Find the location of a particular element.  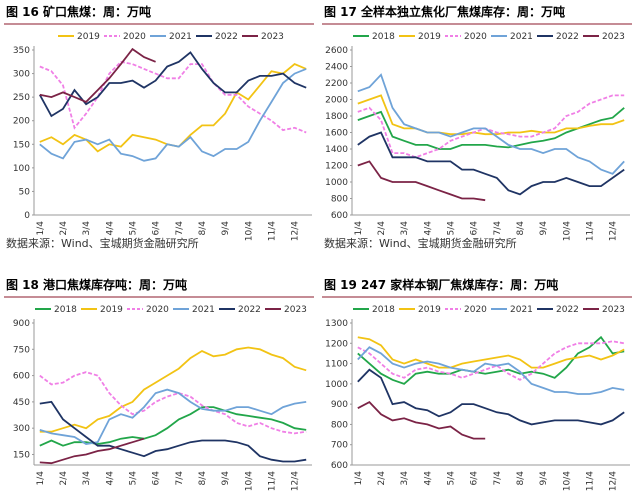

y-tick-label: 0 is located at coordinates (27, 216).